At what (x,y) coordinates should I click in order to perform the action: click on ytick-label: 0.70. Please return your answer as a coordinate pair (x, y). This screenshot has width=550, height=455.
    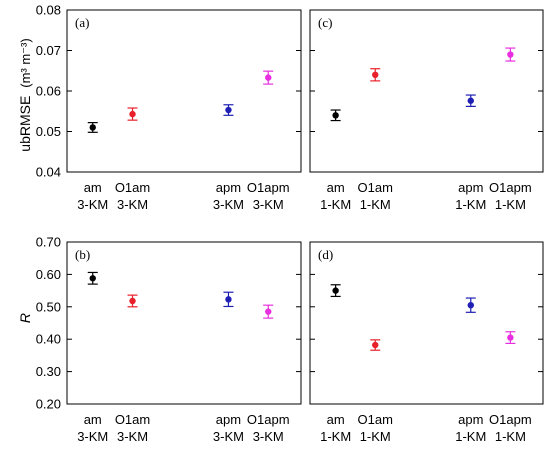
    Looking at the image, I should click on (48, 242).